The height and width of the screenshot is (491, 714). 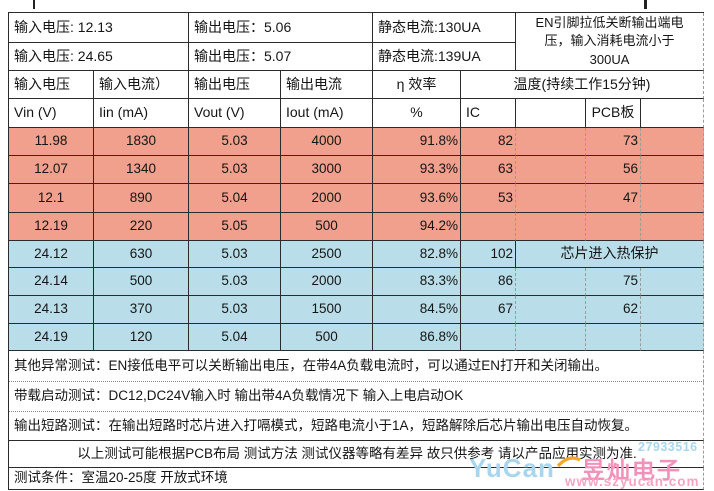 I want to click on cell-efficiency: 94.2%, so click(x=417, y=227).